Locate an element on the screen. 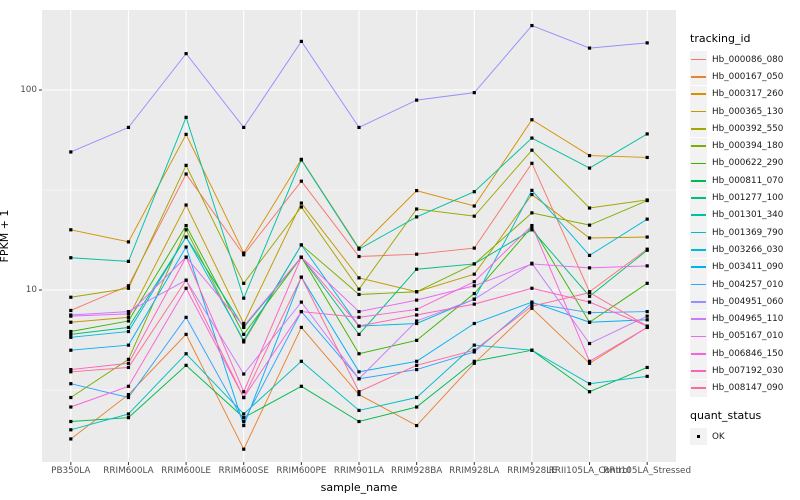 The width and height of the screenshot is (800, 500). legend-item-label: Hb_000365_130 is located at coordinates (748, 111).